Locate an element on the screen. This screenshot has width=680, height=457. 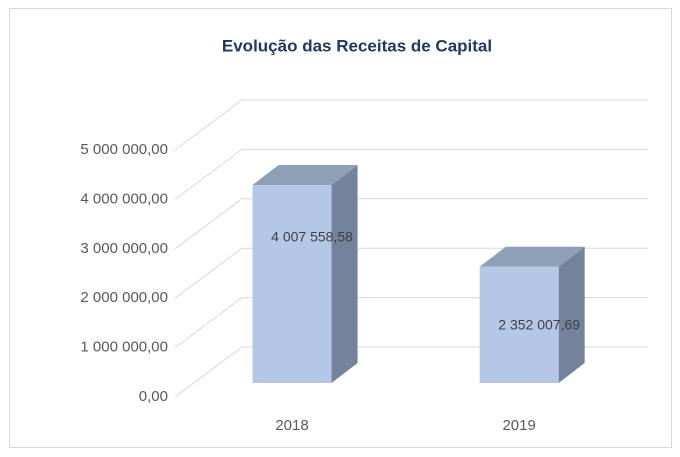
y-tick-label: 0,00 is located at coordinates (153, 396).